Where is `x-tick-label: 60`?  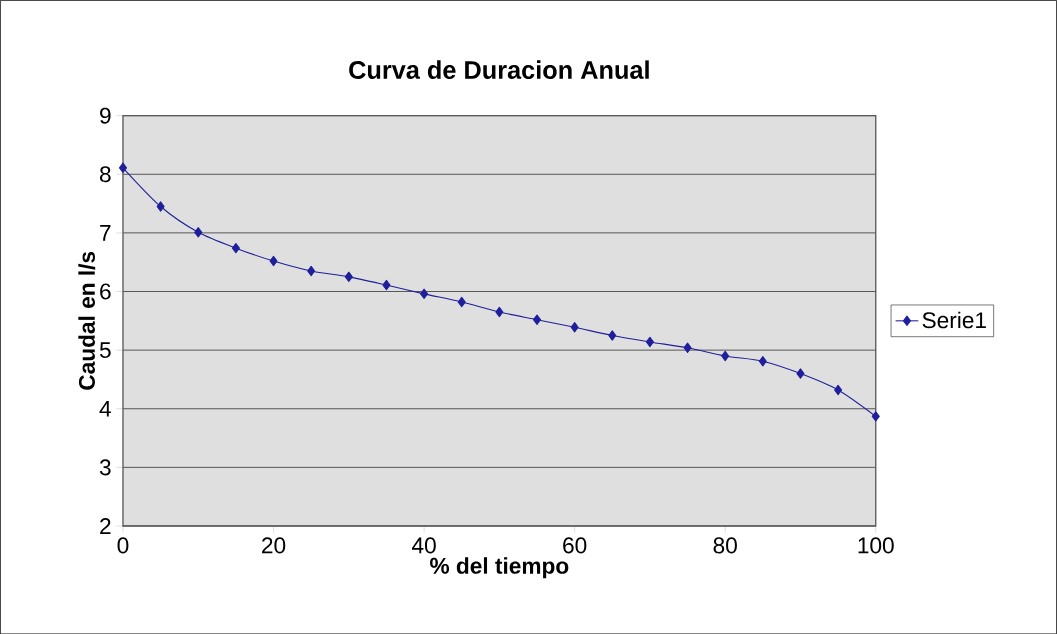 x-tick-label: 60 is located at coordinates (575, 545).